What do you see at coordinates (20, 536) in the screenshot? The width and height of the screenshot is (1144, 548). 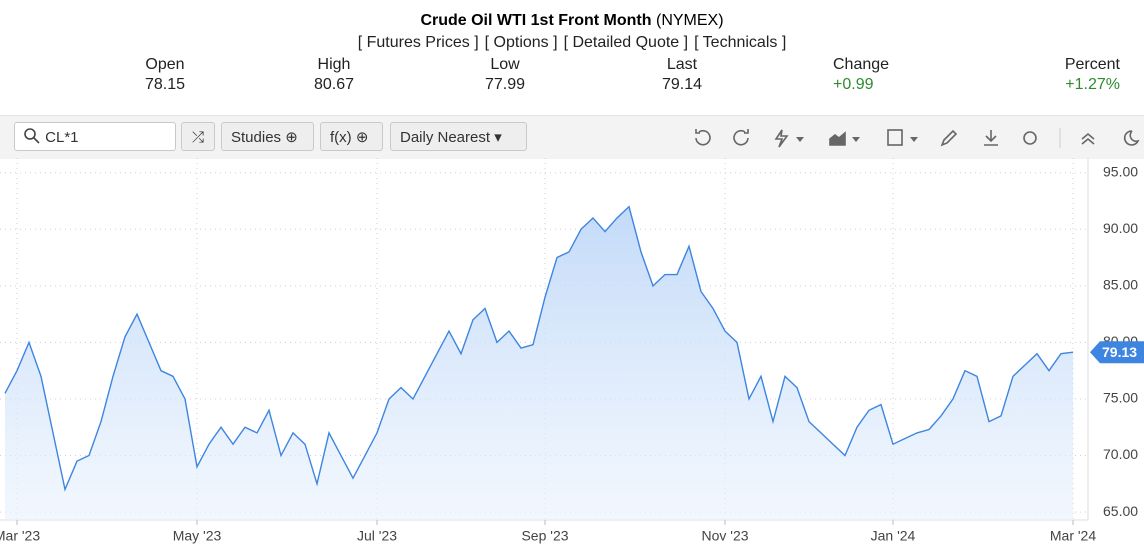 I see `x-tick-label: Mar '23` at bounding box center [20, 536].